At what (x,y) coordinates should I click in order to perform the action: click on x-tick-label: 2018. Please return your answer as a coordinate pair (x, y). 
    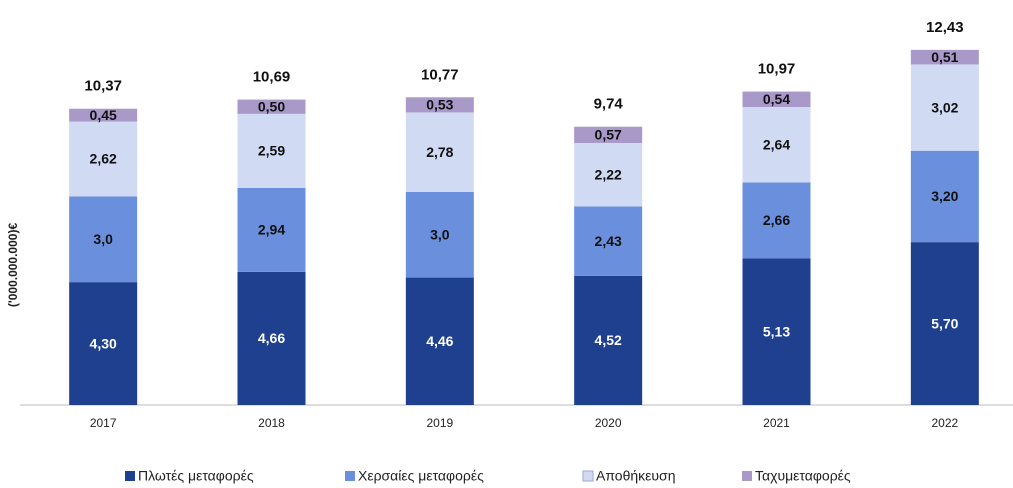
    Looking at the image, I should click on (271, 423).